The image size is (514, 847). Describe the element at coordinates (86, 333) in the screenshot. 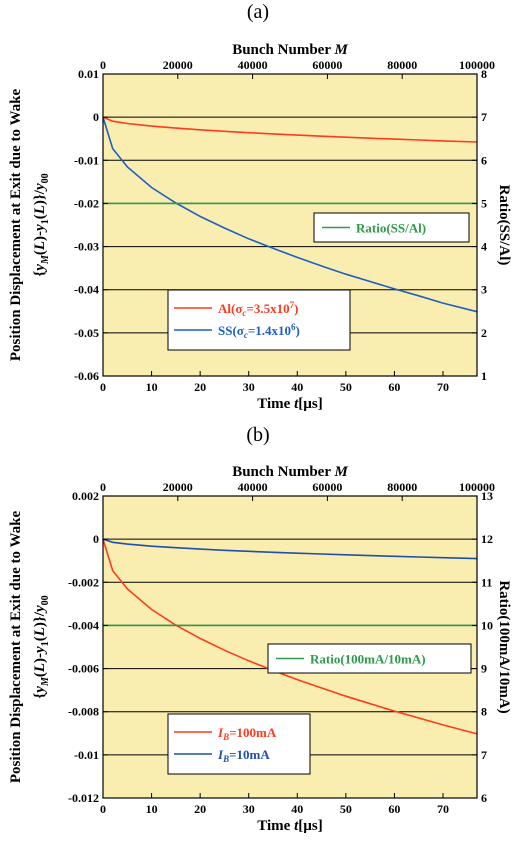

I see `left-tick-label: -0.05` at that location.